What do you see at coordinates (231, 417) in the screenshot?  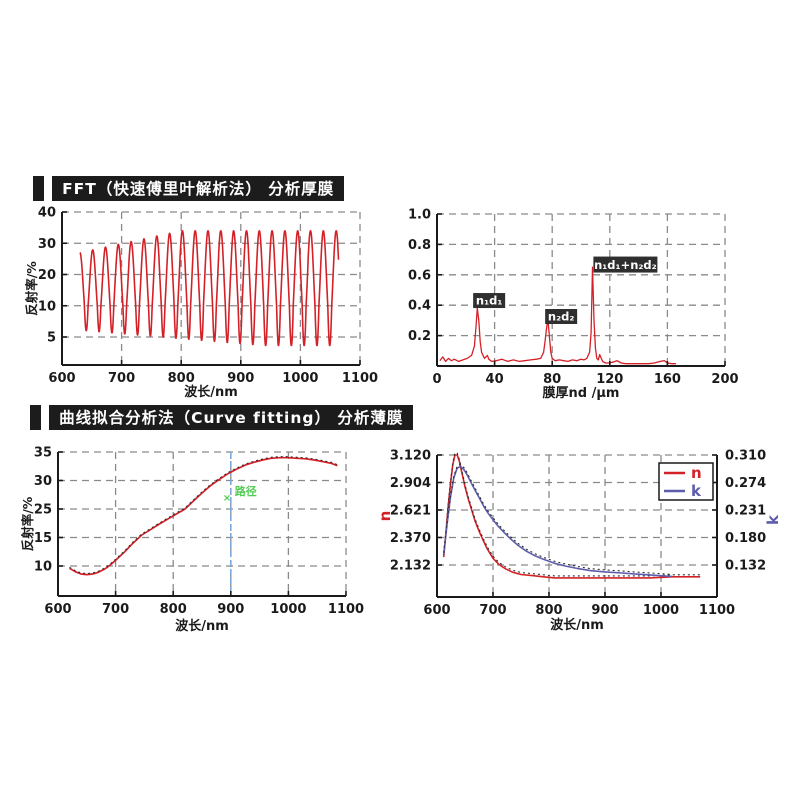 I see `section-title-curve-fitting: 曲线拟合分析法（Curve fitting） 分析薄膜` at bounding box center [231, 417].